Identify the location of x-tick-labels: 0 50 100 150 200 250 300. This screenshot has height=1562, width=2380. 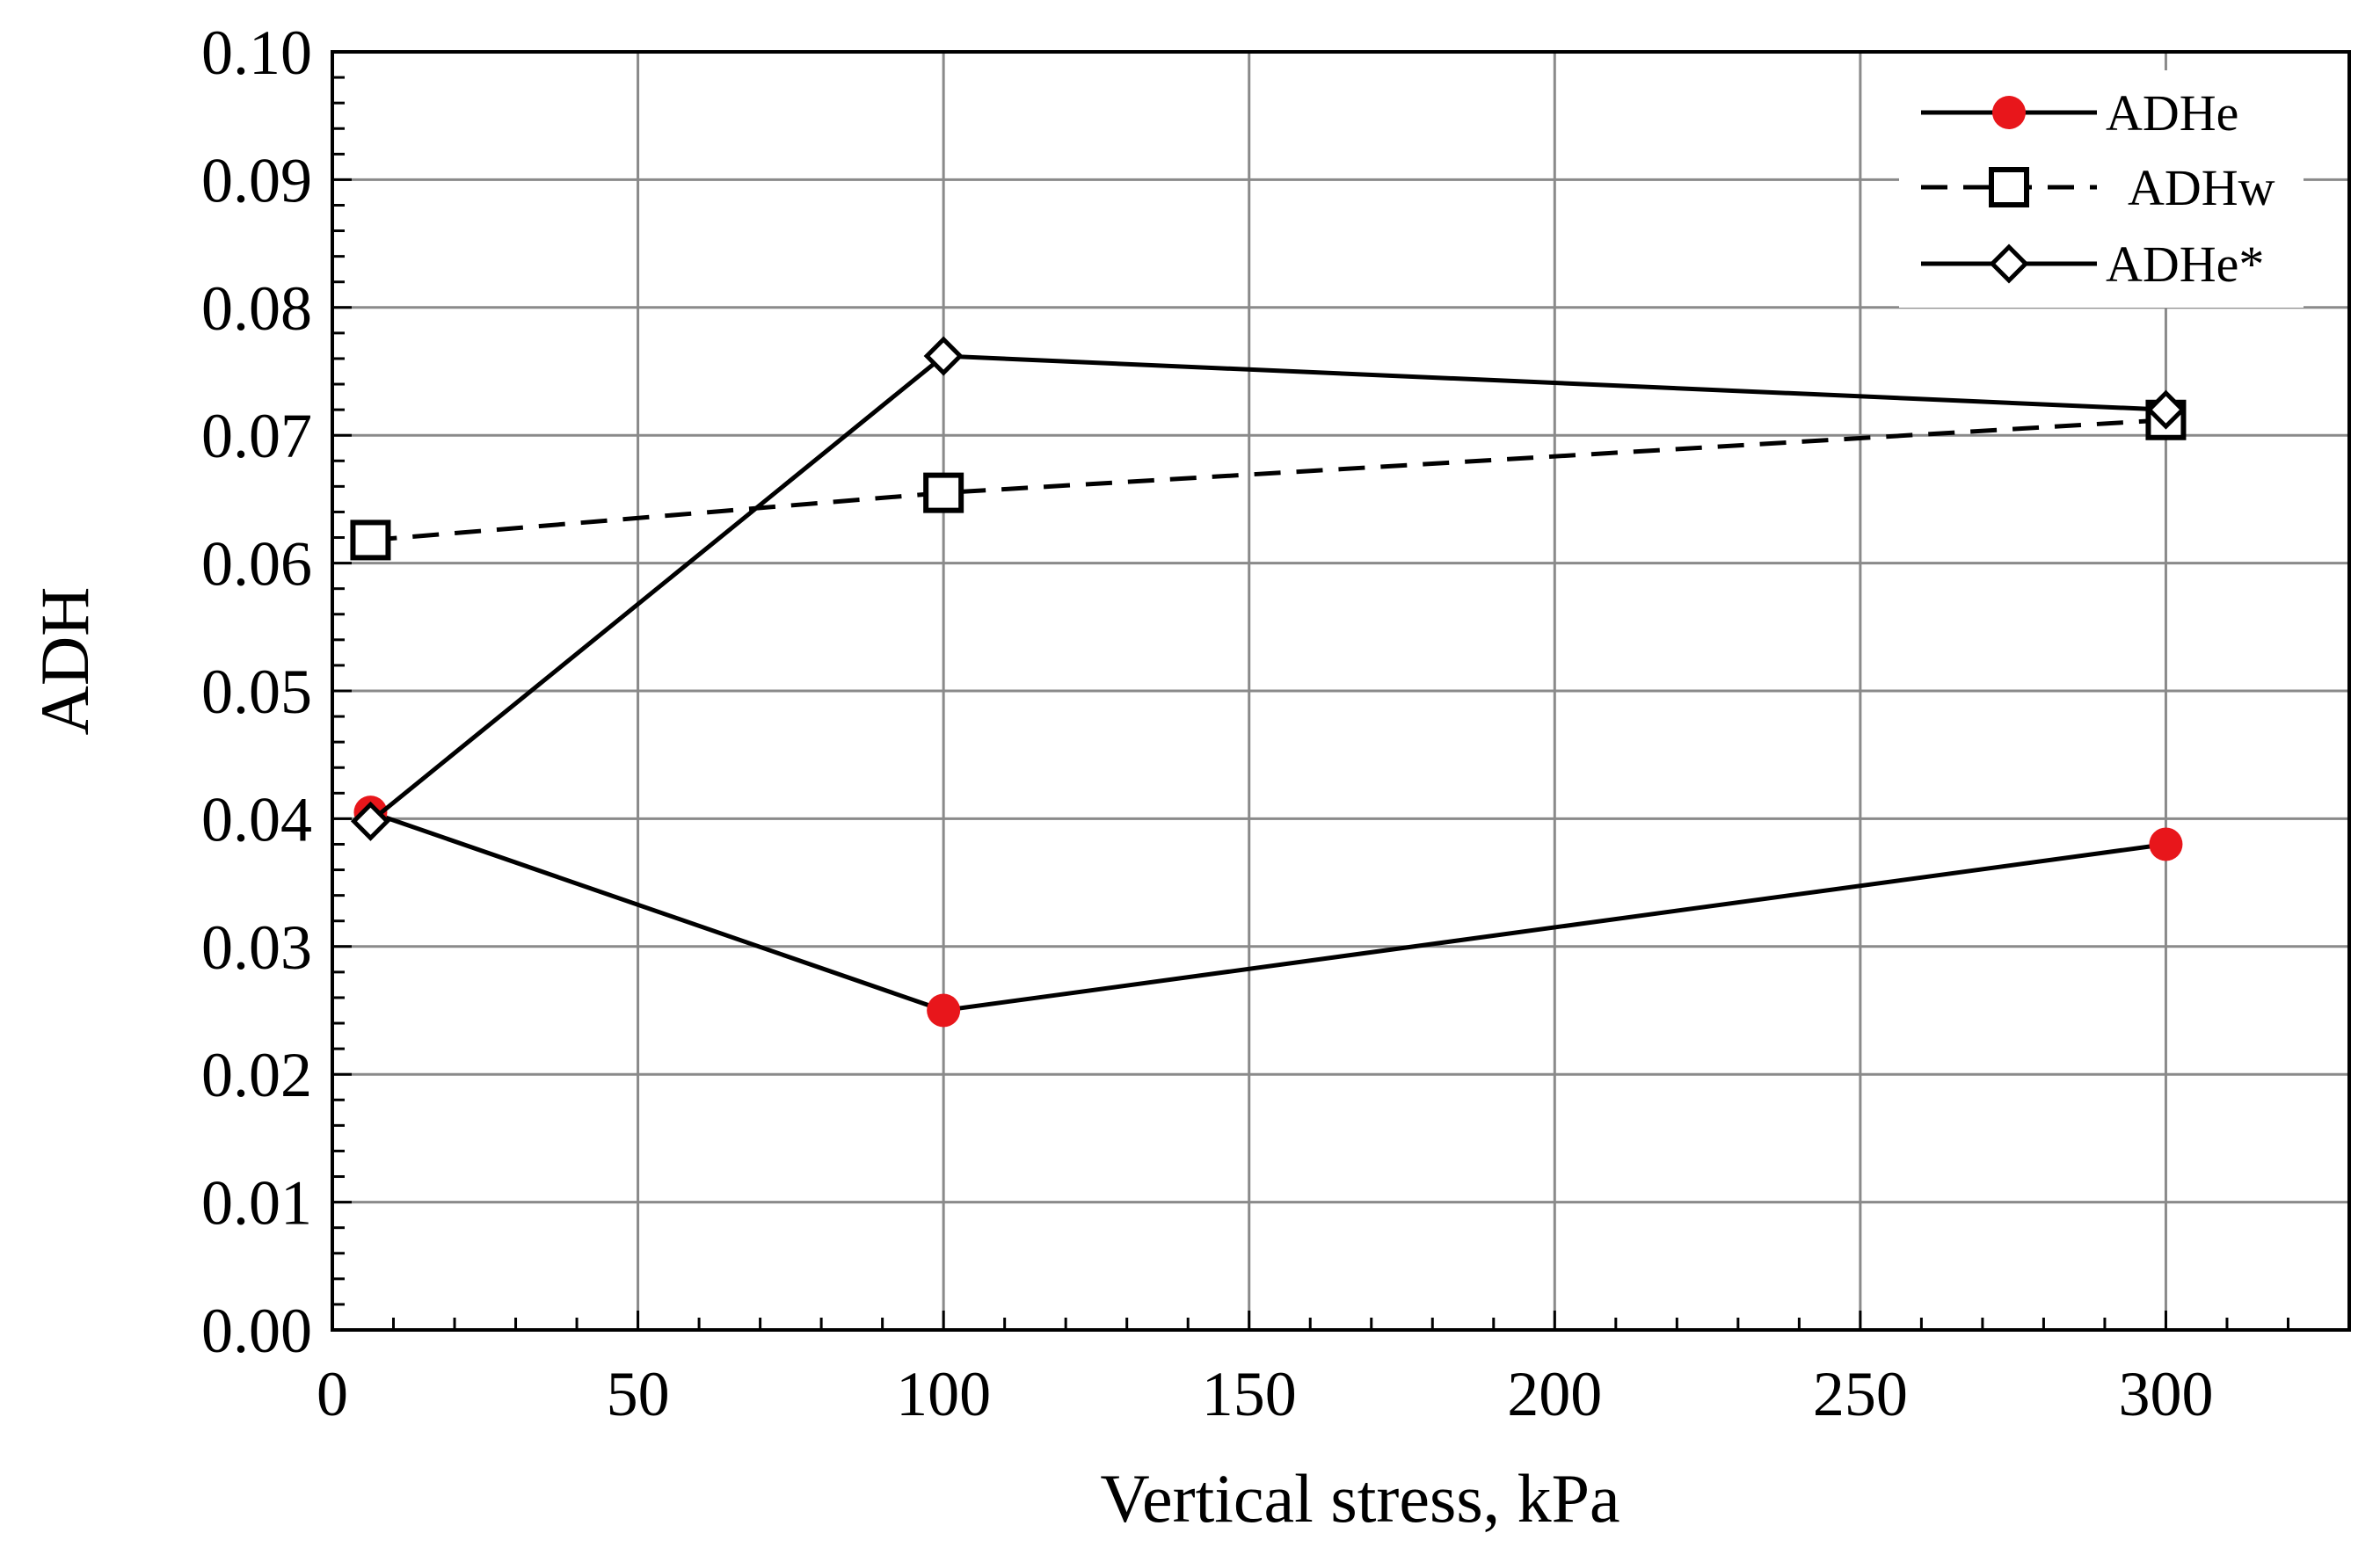
(1265, 1394).